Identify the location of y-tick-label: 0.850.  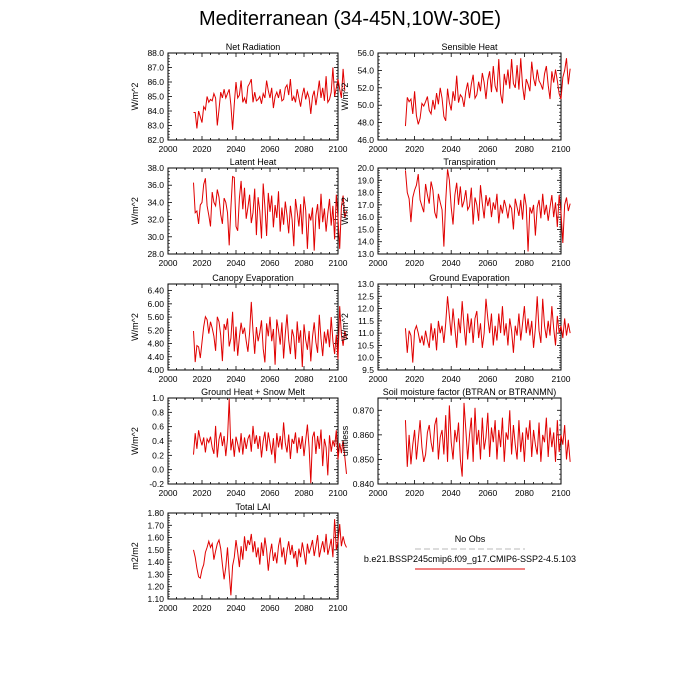
(364, 459).